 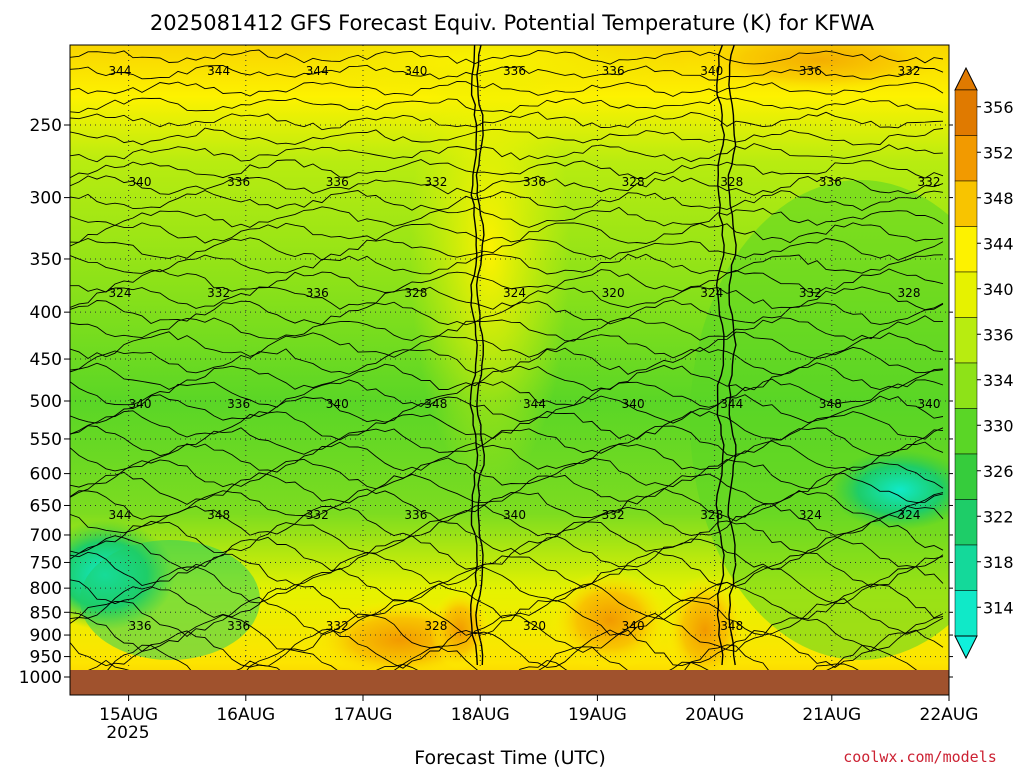 I want to click on y-tick-label: 850, so click(x=46, y=613).